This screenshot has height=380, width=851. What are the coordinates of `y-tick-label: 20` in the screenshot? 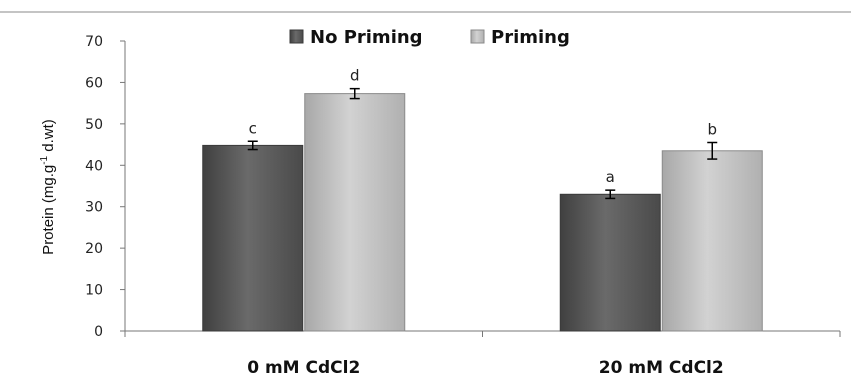 It's located at (94, 249).